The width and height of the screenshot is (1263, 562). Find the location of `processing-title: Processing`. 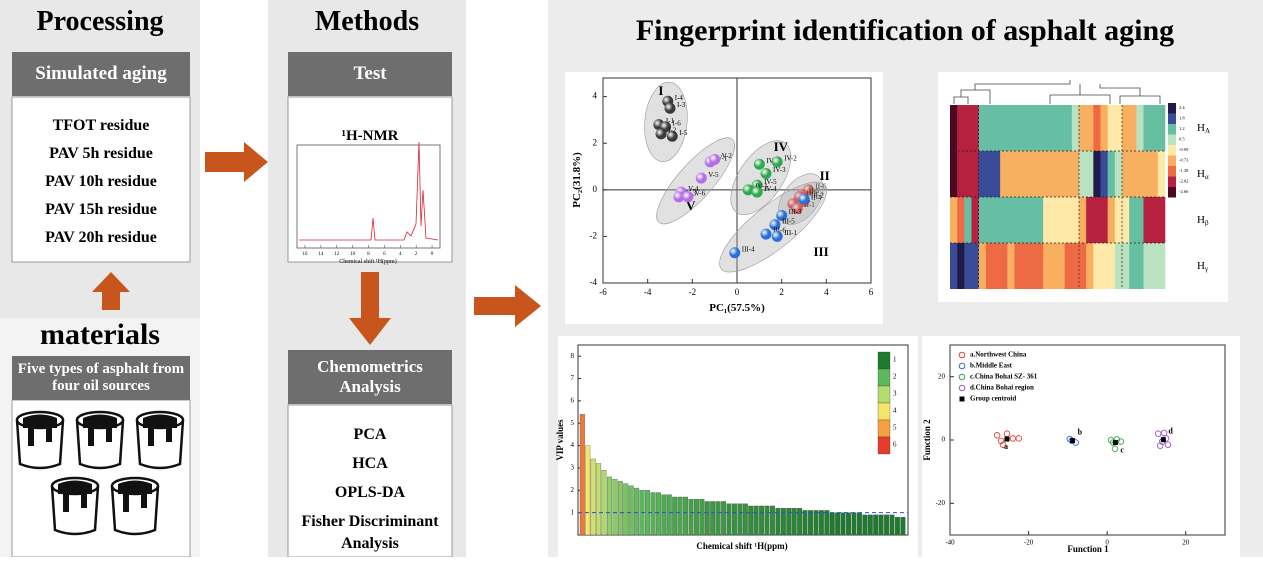

processing-title: Processing is located at coordinates (100, 21).